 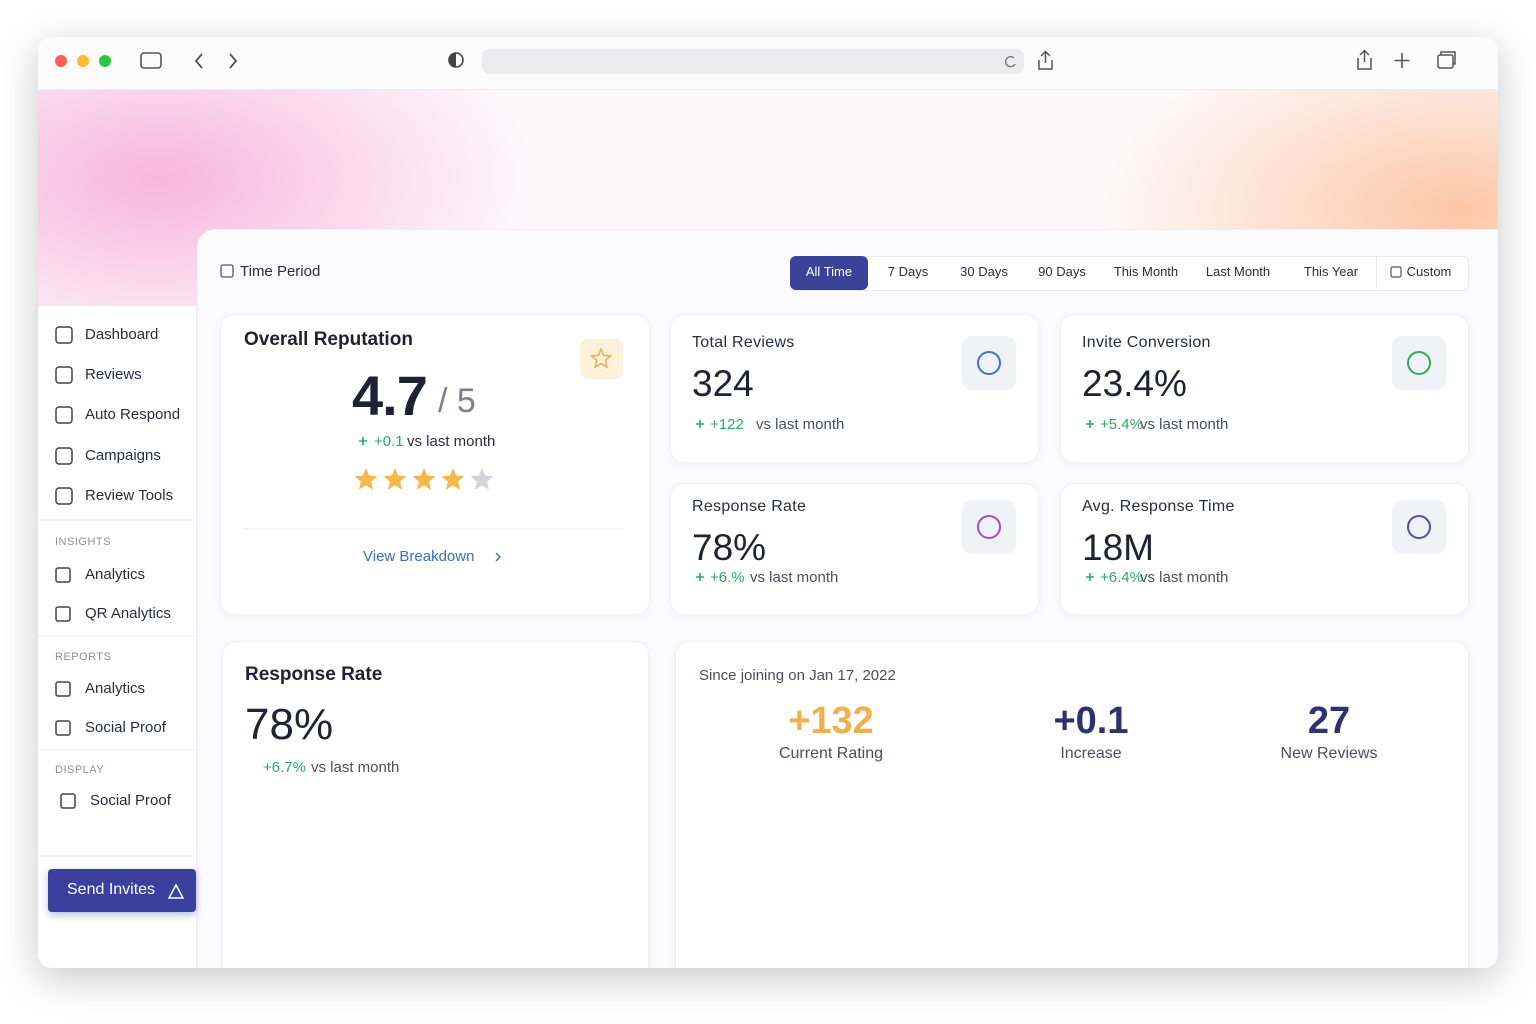 I want to click on sidebar, so click(x=117, y=637).